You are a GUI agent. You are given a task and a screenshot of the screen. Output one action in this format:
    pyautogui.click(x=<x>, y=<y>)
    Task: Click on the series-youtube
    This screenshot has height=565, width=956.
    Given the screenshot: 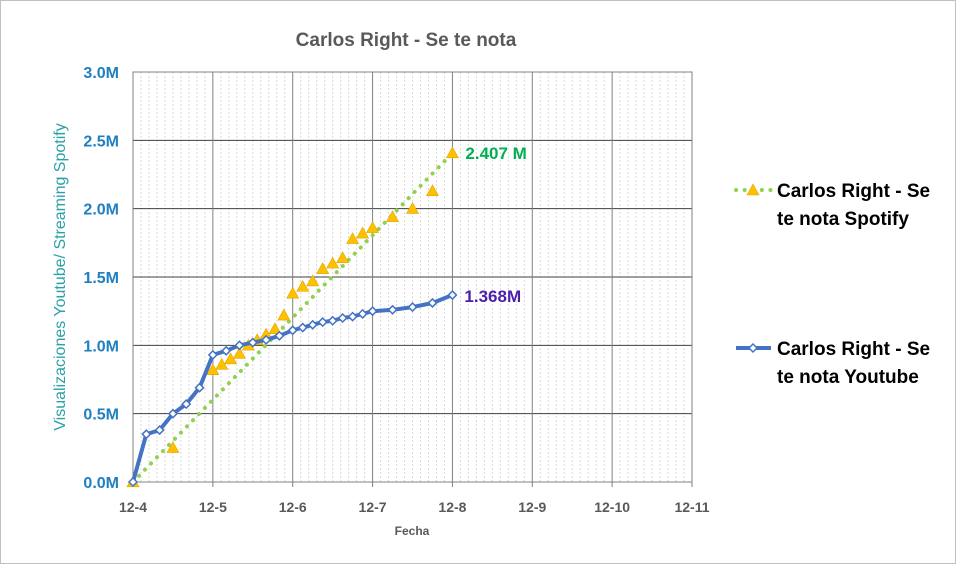 What is the action you would take?
    pyautogui.click(x=292, y=388)
    